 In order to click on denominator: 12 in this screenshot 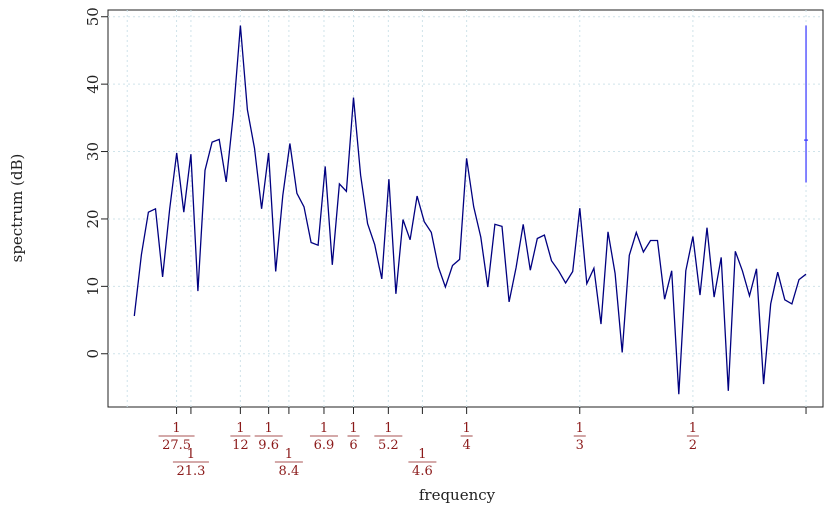, I will do `click(240, 445)`.